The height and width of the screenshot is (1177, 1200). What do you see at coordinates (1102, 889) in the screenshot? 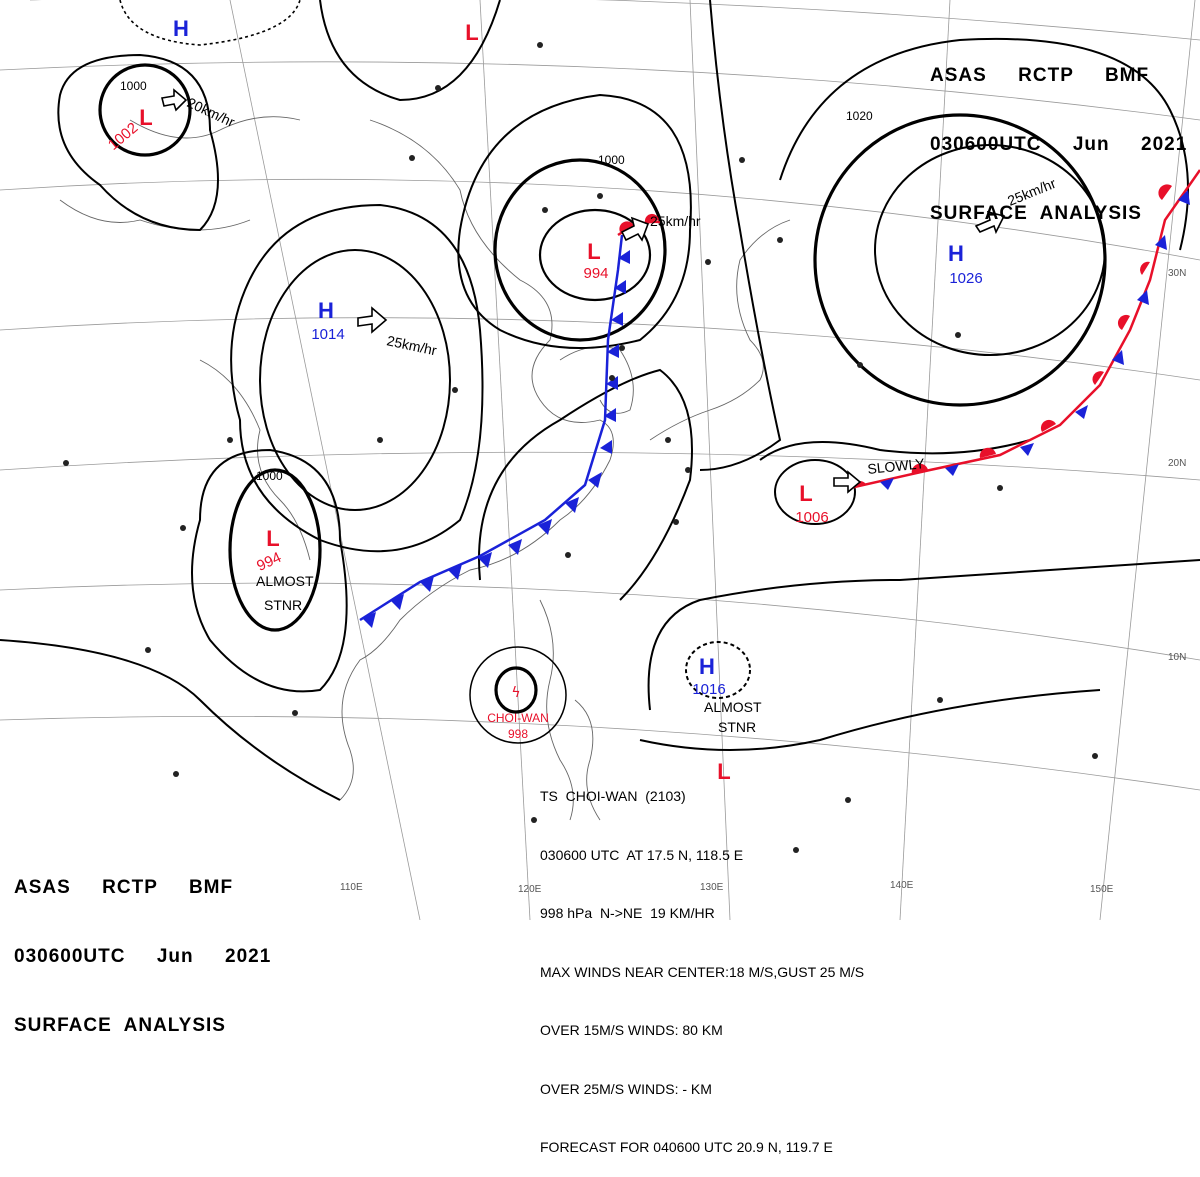
I see `svg-text: 150E` at bounding box center [1102, 889].